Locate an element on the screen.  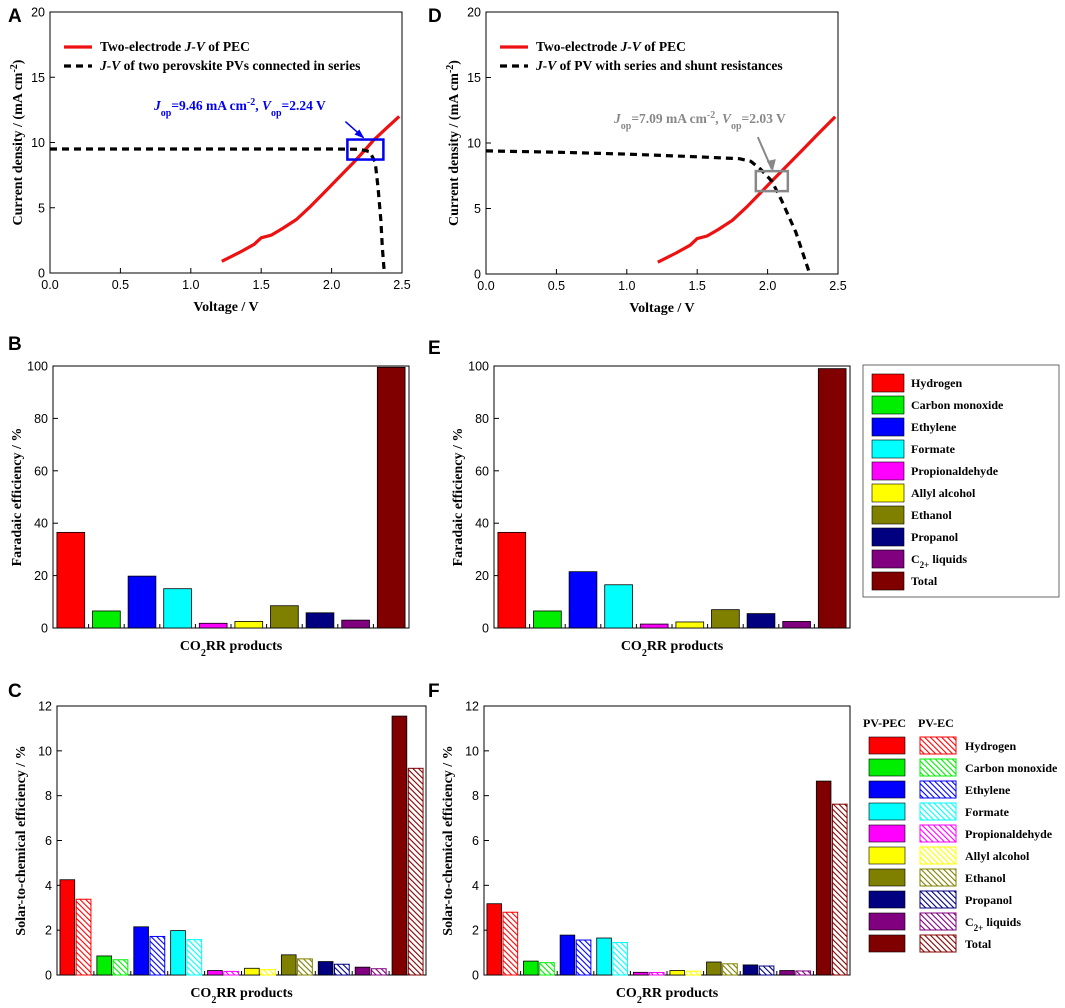
legend-swatch-pvec-carbon-monoxide is located at coordinates (938, 767).